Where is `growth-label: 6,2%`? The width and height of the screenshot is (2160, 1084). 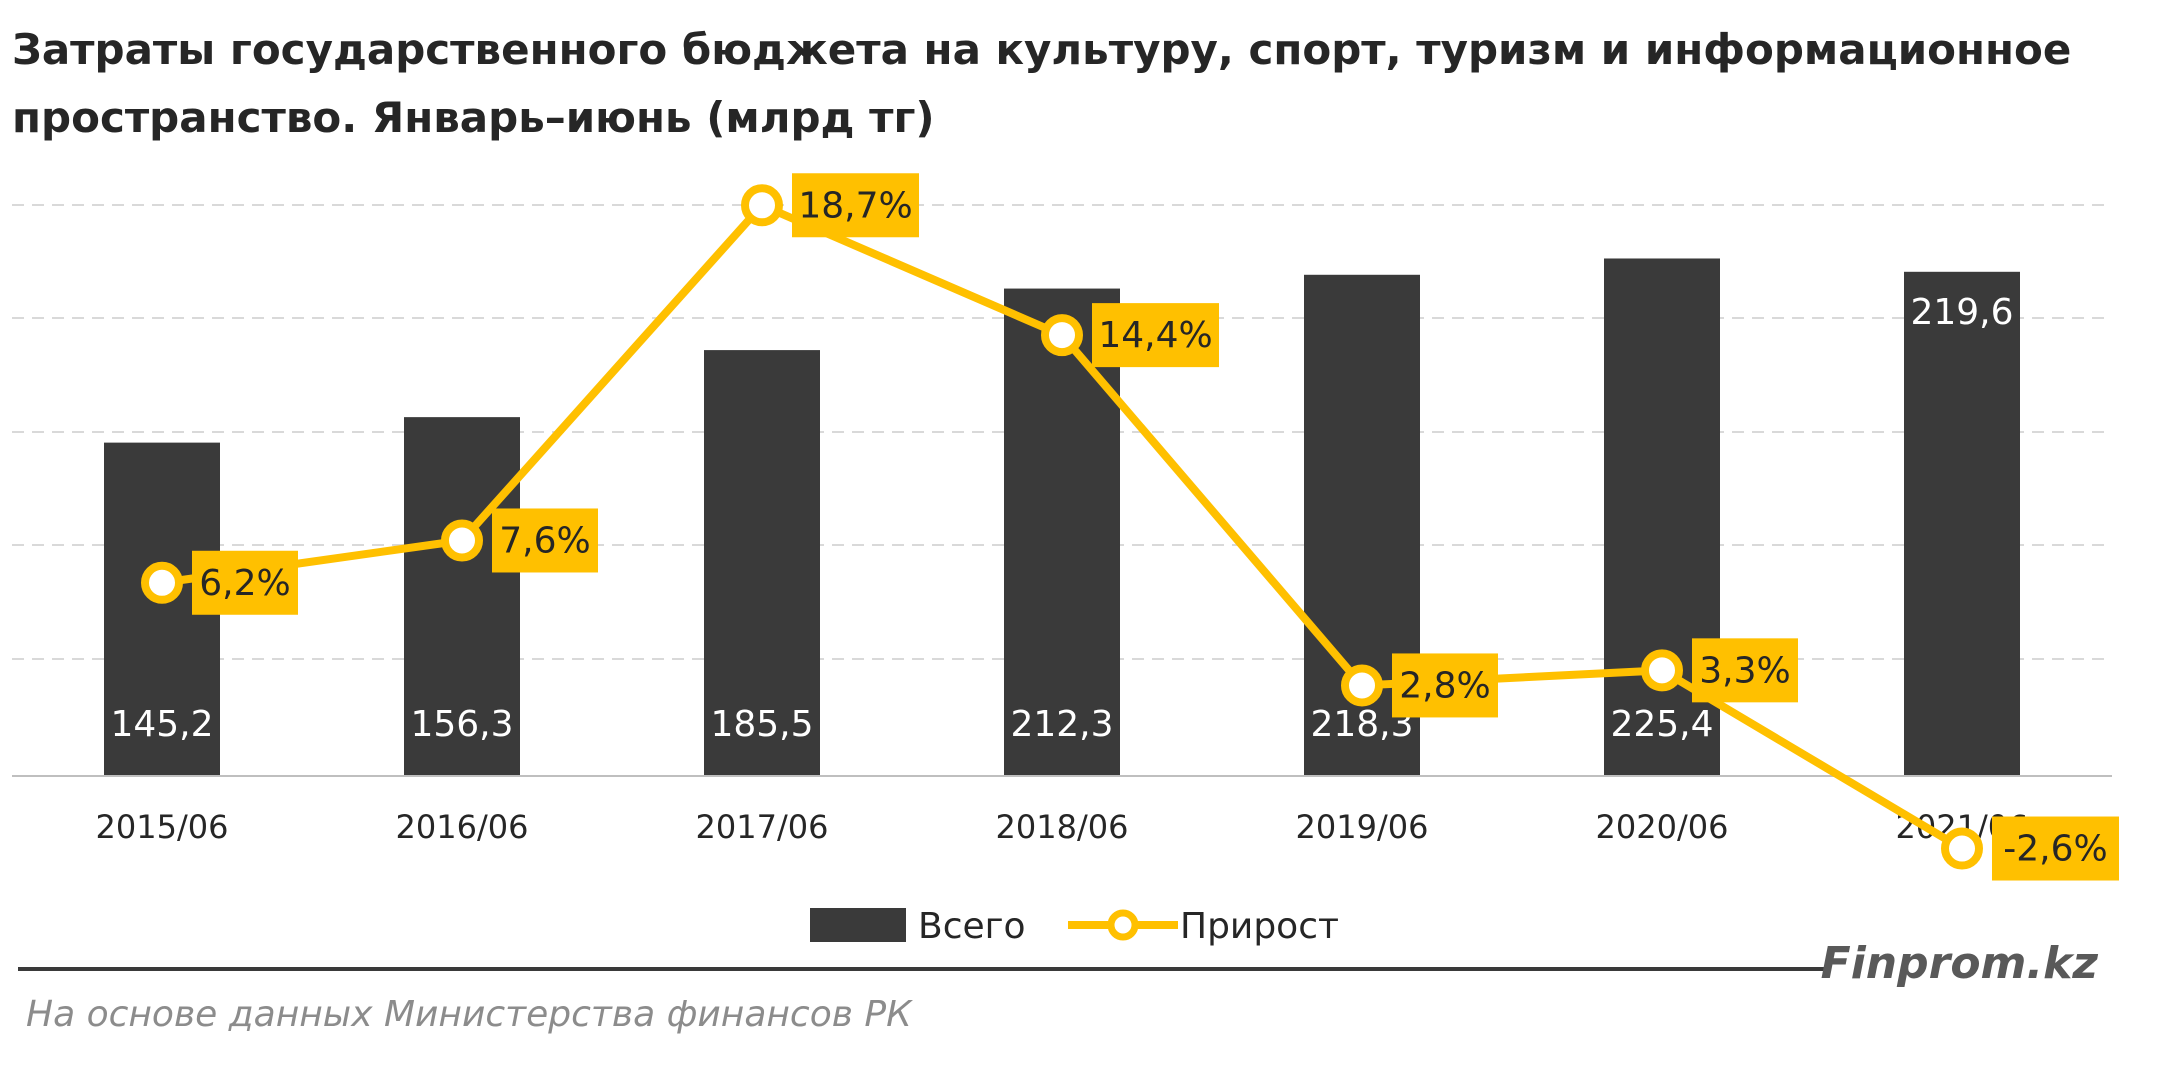 growth-label: 6,2% is located at coordinates (245, 582).